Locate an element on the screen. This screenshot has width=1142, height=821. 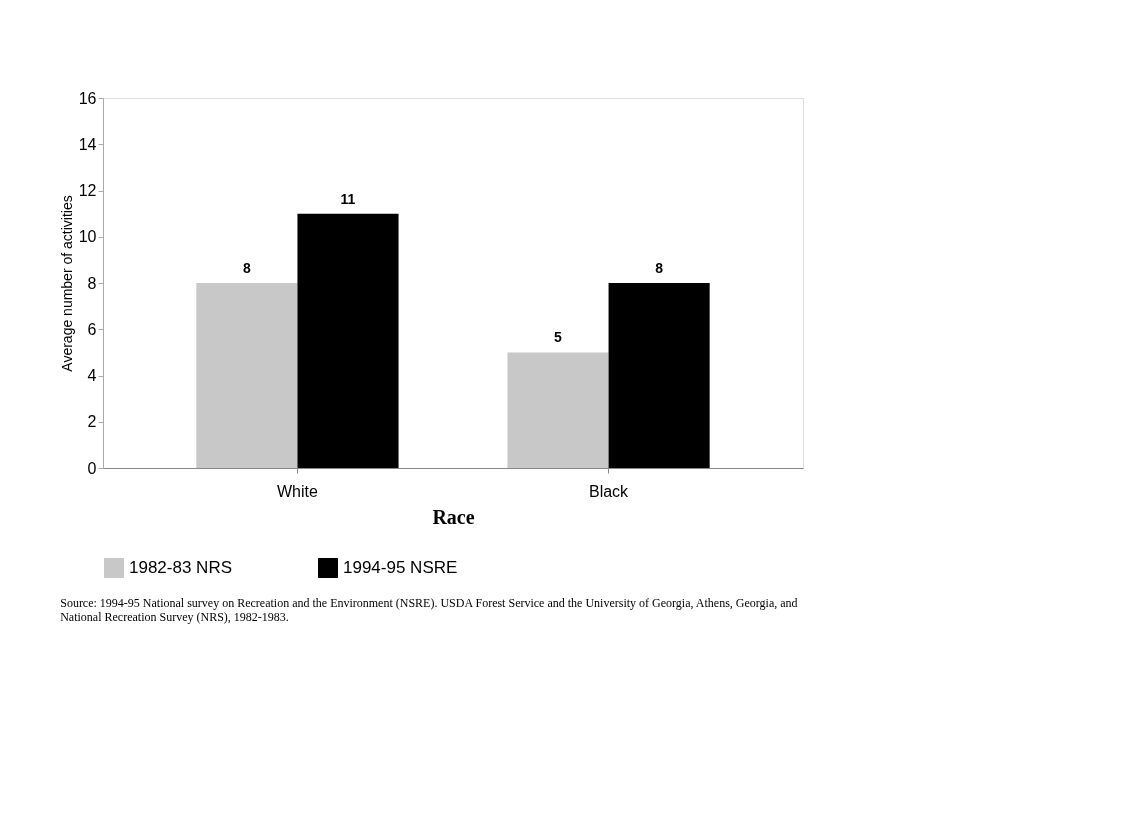
y-tick-label: 12 is located at coordinates (87, 190).